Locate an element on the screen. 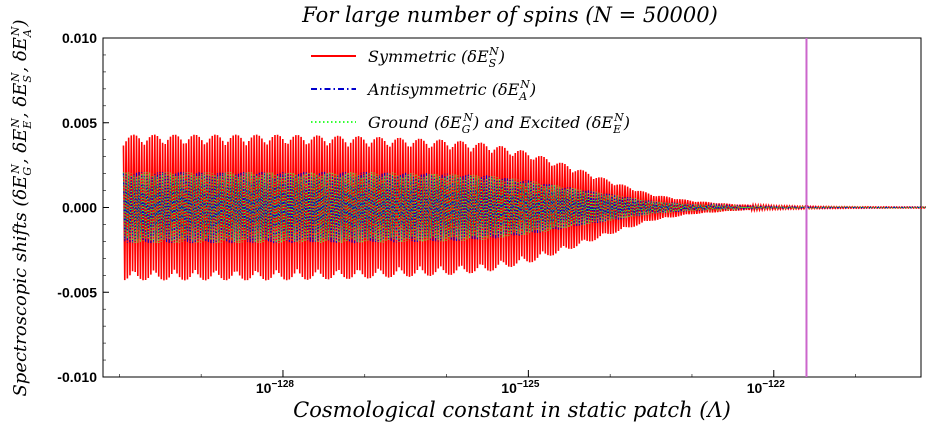  chart-title: For large number of spins (N = 50000) is located at coordinates (509, 15).